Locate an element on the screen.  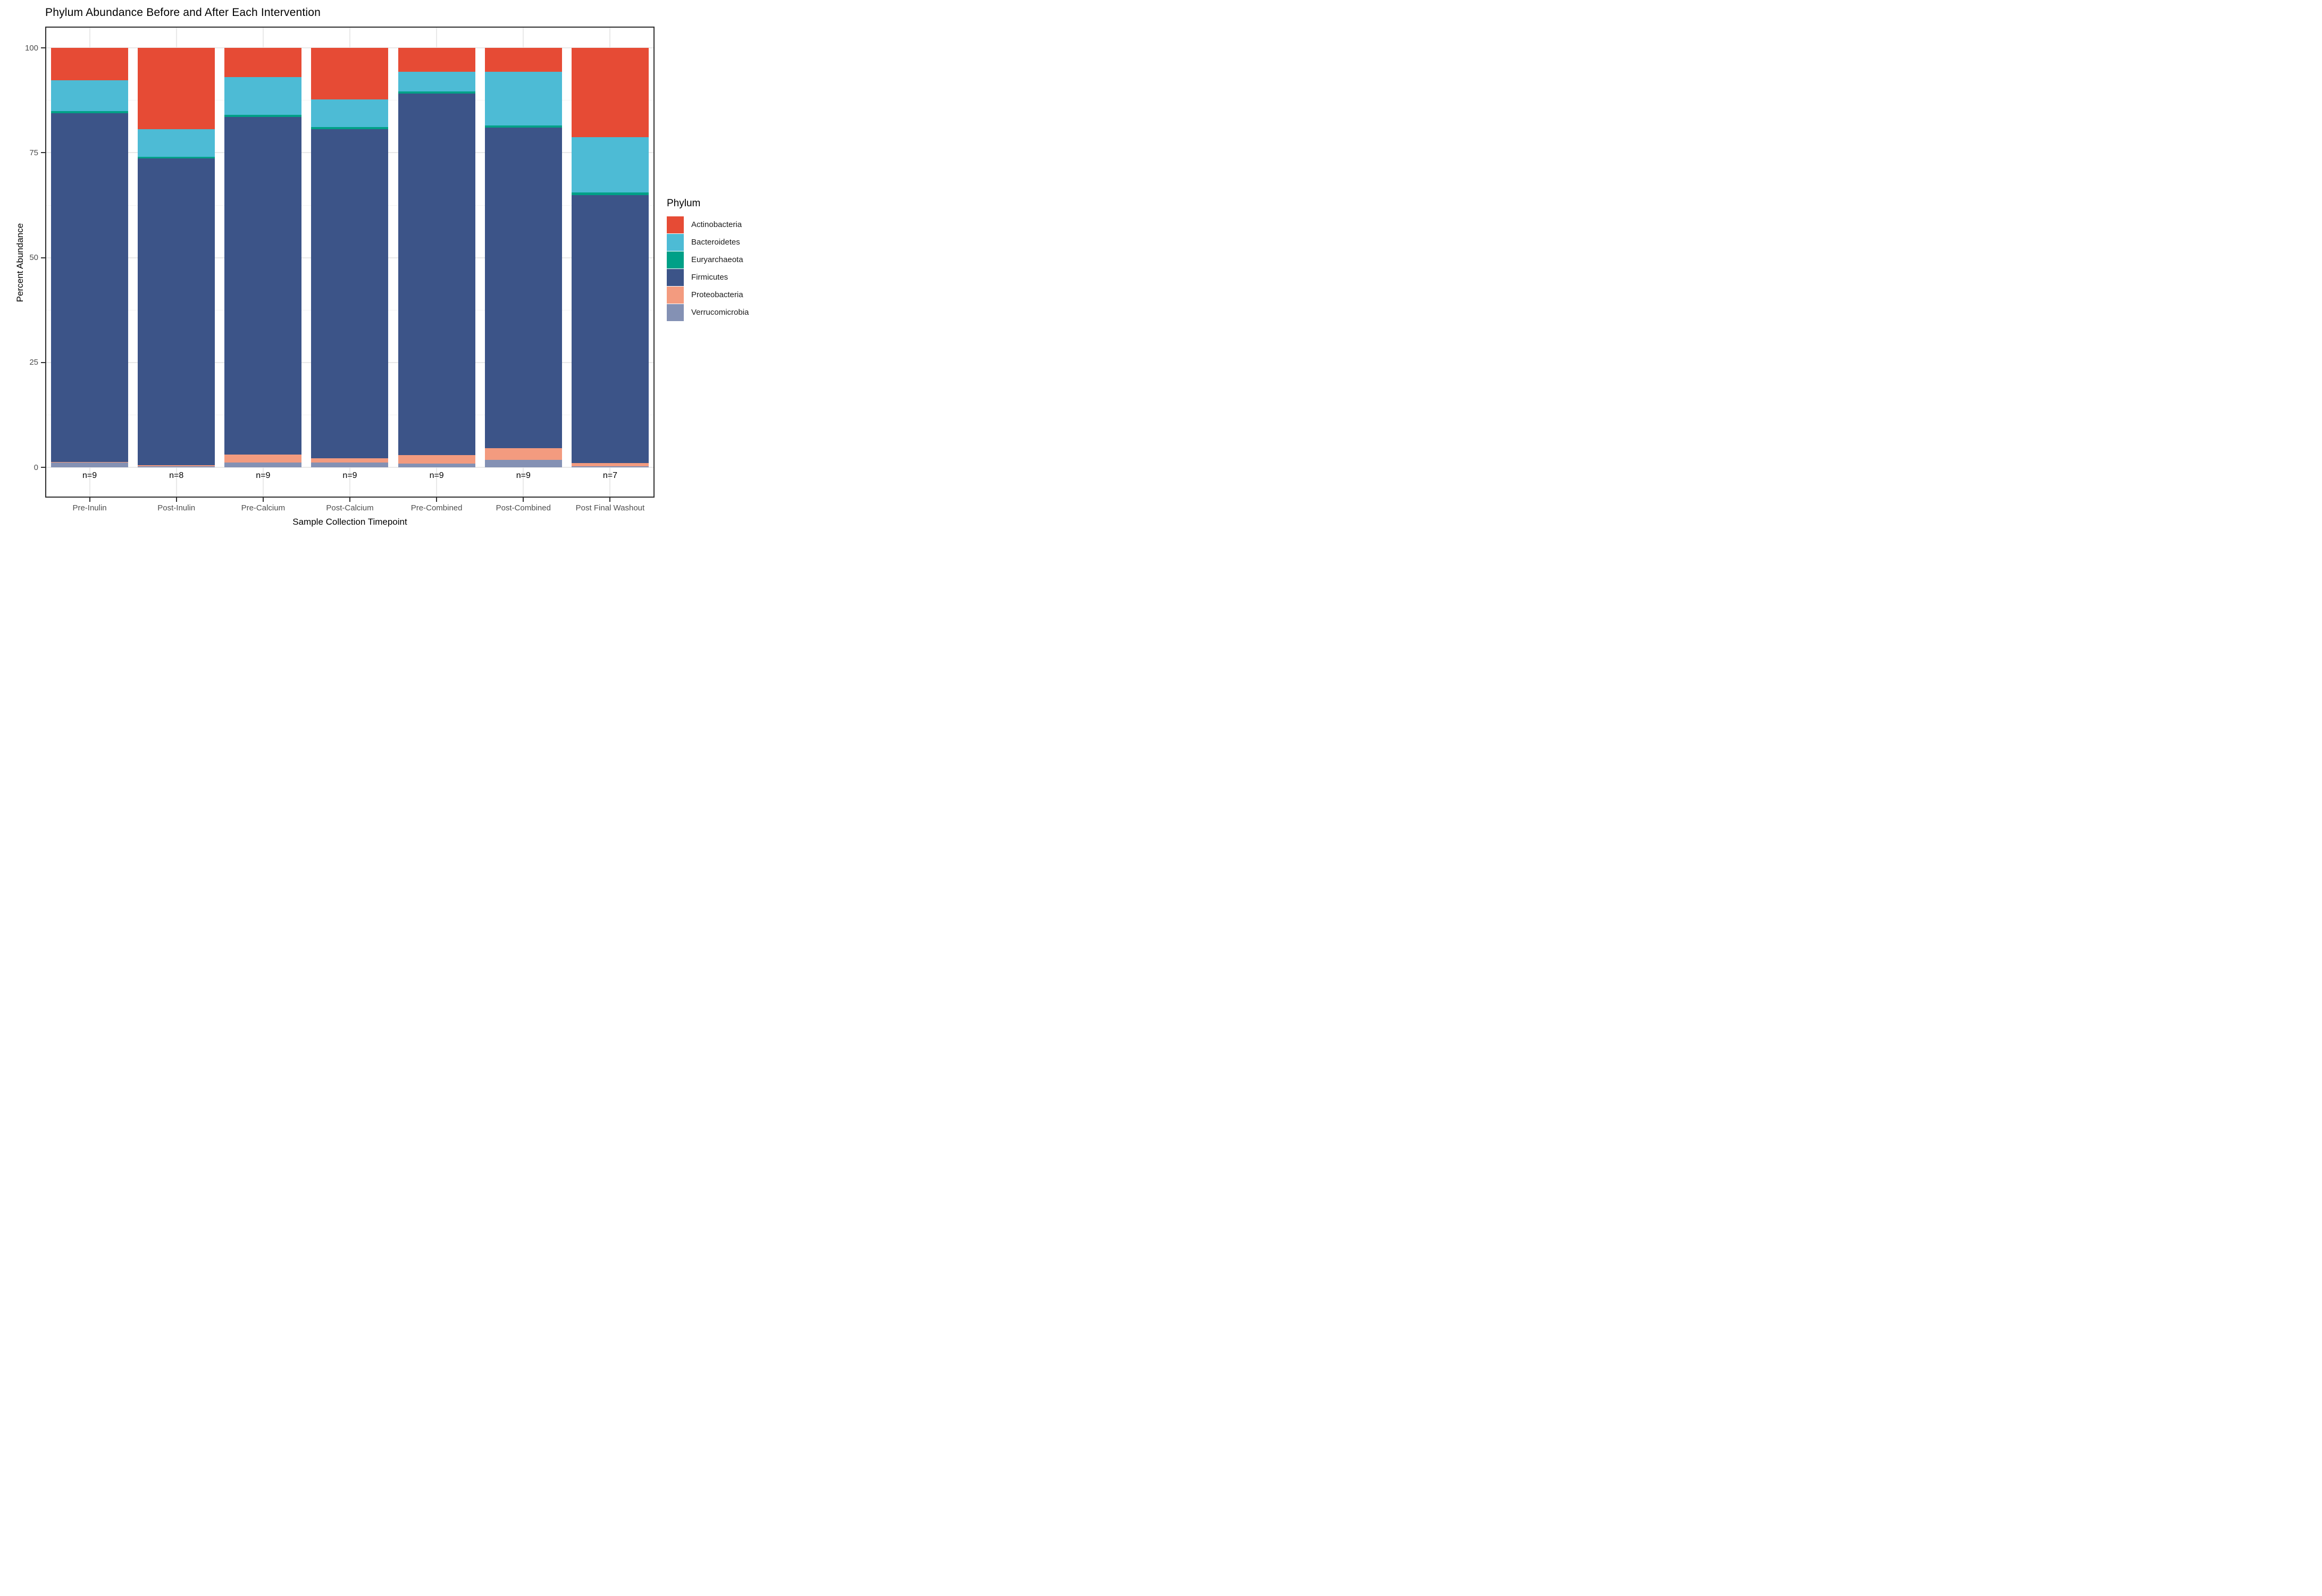
legend-row: Euryarchaeota is located at coordinates (708, 259).